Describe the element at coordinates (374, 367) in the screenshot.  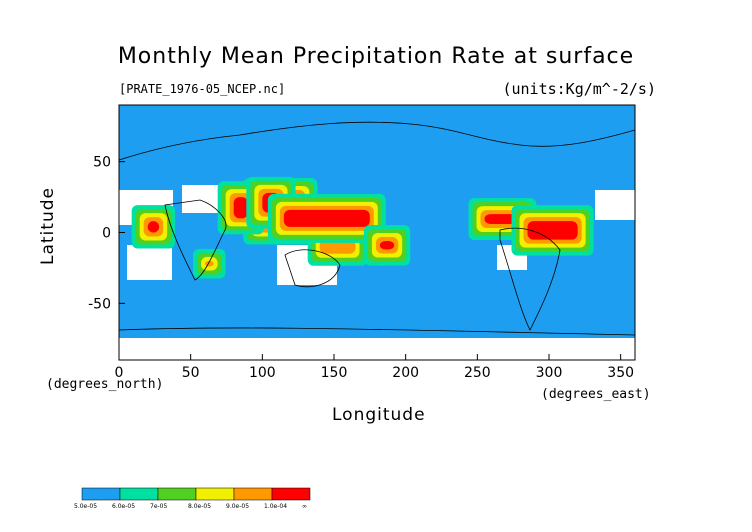
I see `x-axis: 0 50 100 150 200 250 300 350` at that location.